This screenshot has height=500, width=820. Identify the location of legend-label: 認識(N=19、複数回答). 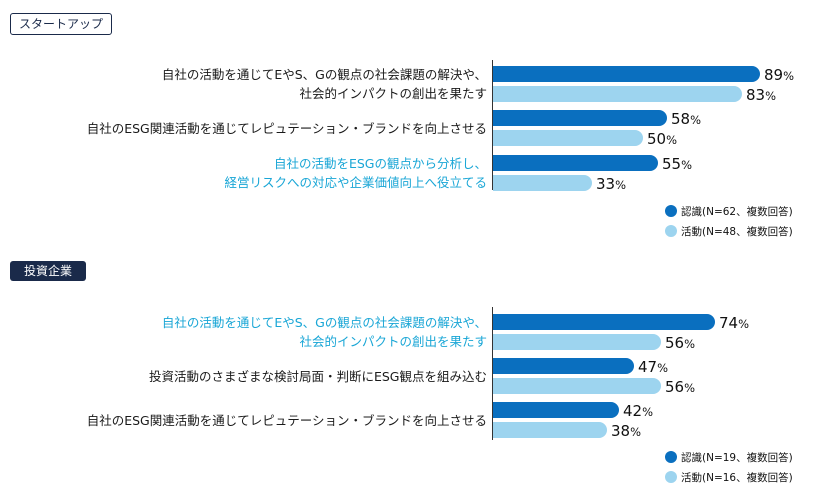
(737, 458).